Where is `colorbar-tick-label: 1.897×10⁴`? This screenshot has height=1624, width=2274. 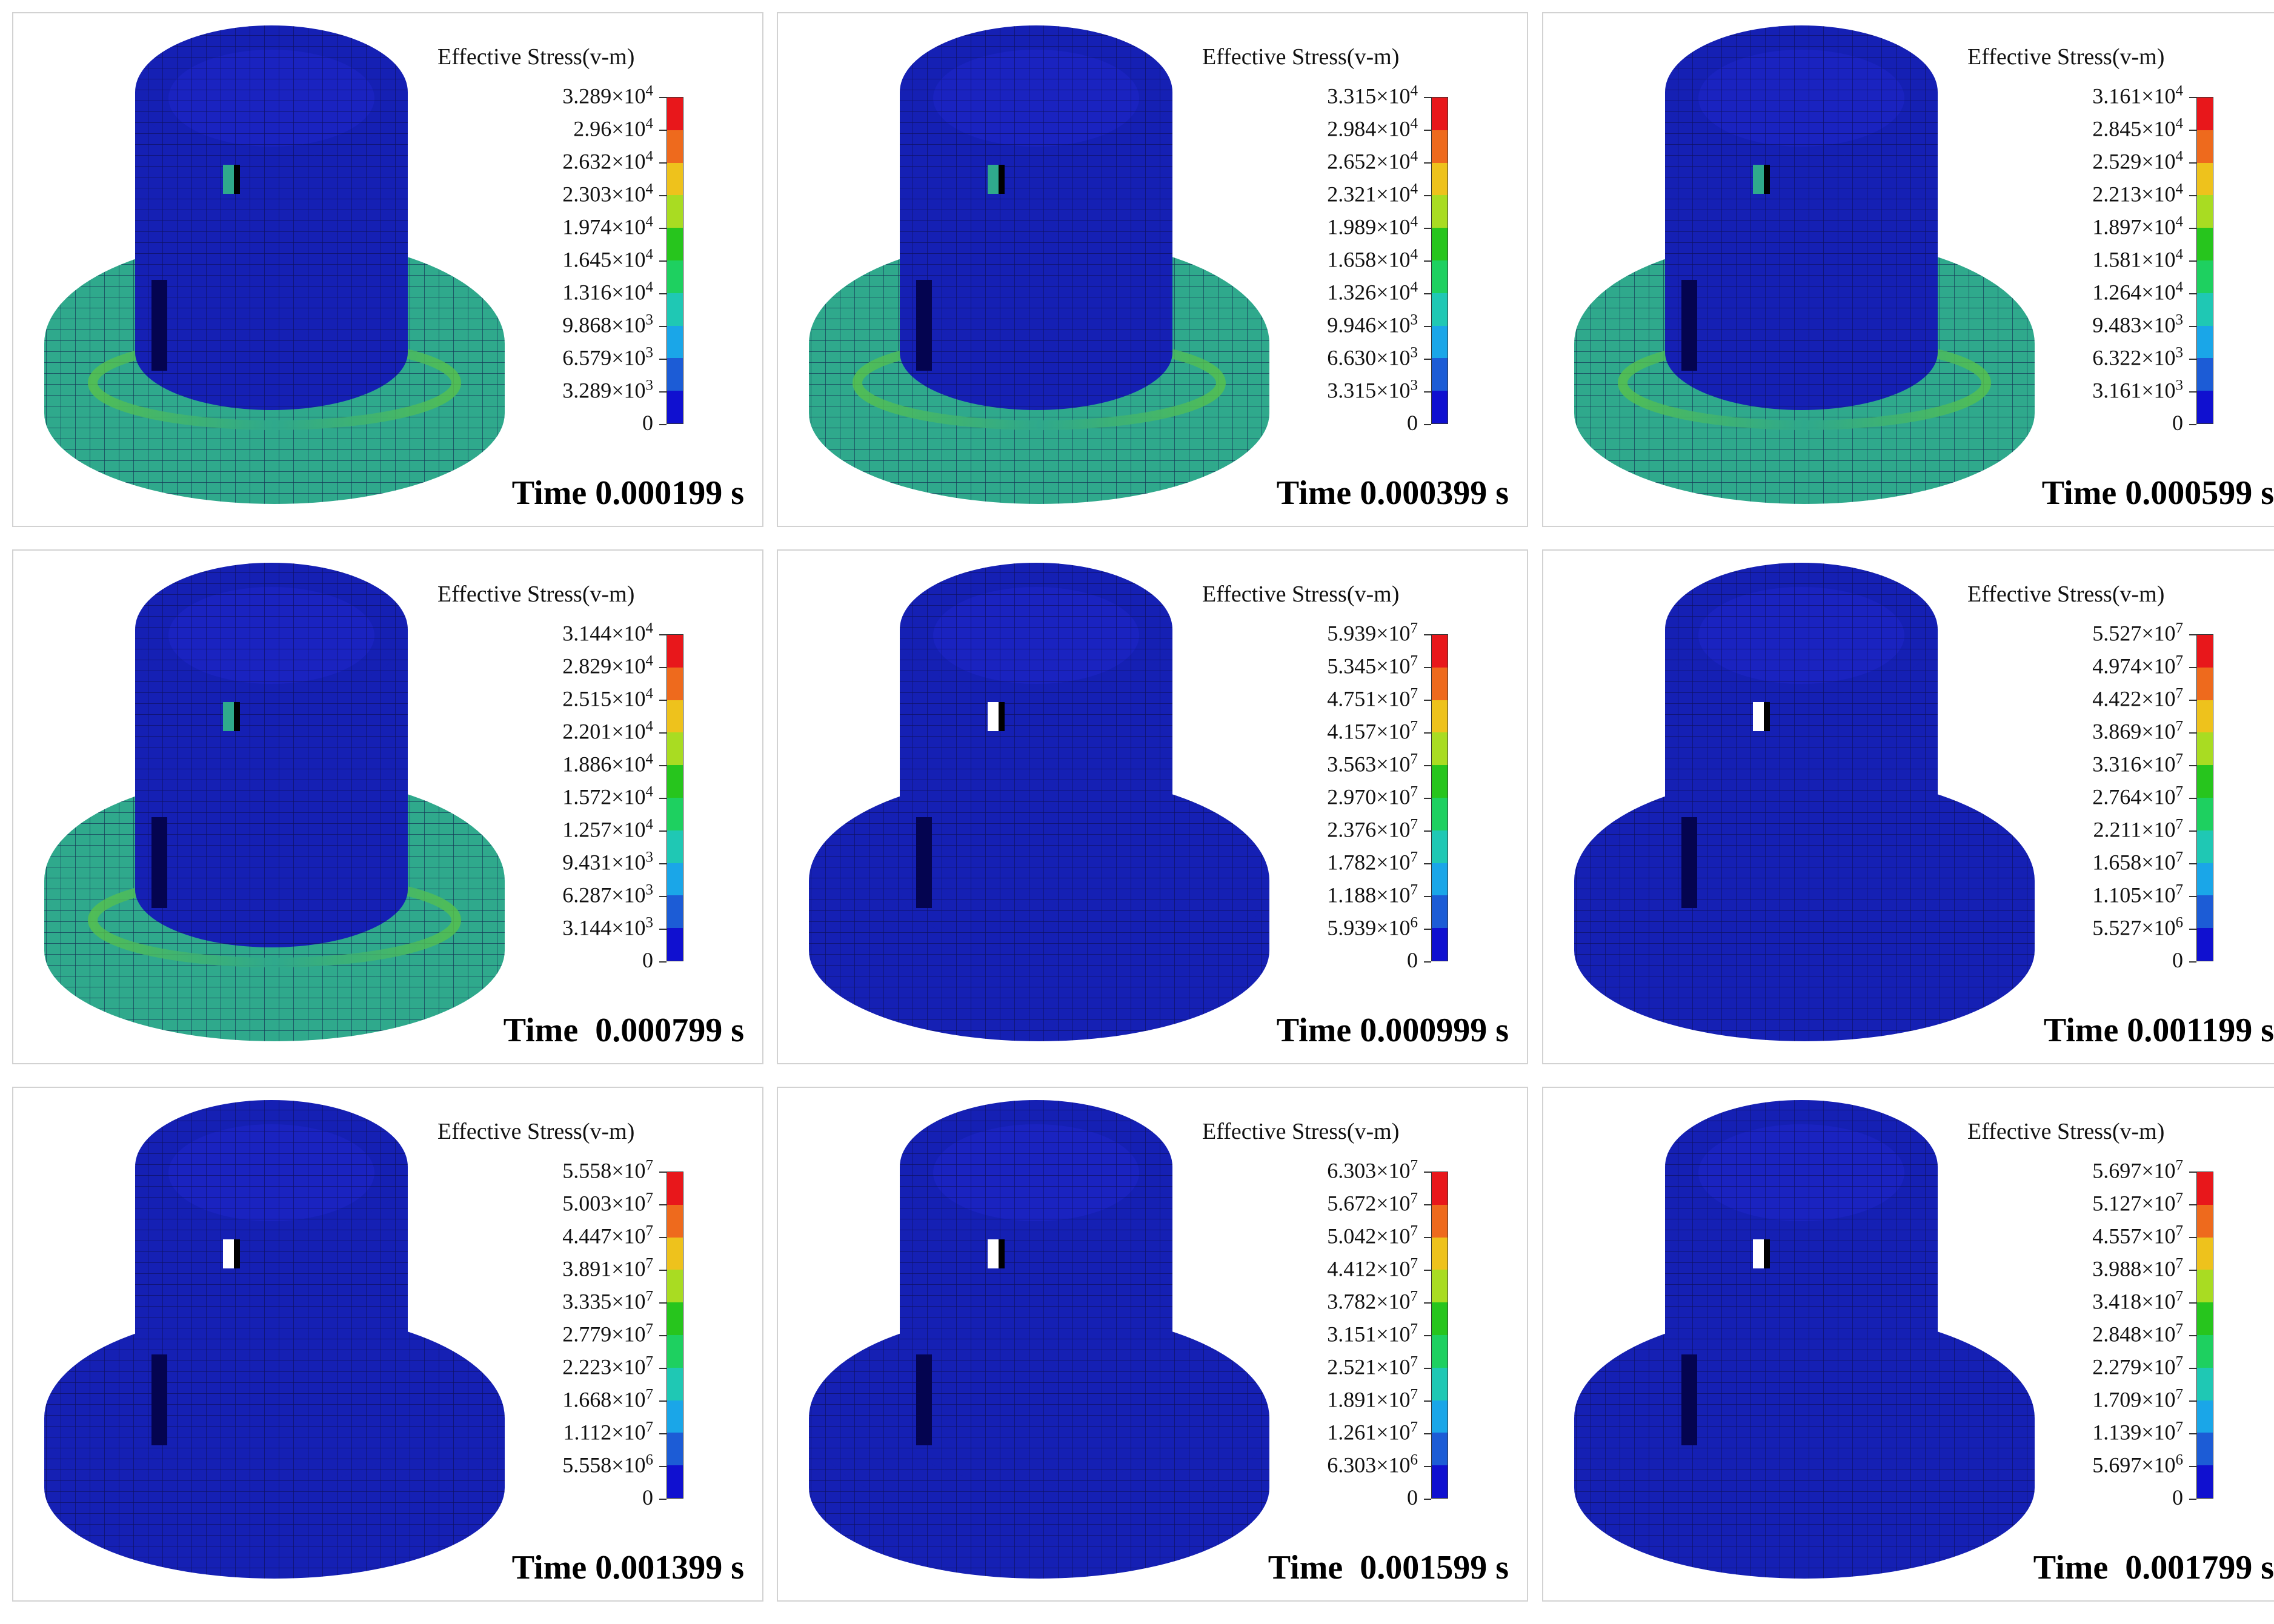
colorbar-tick-label: 1.897×10⁴ is located at coordinates (2137, 226).